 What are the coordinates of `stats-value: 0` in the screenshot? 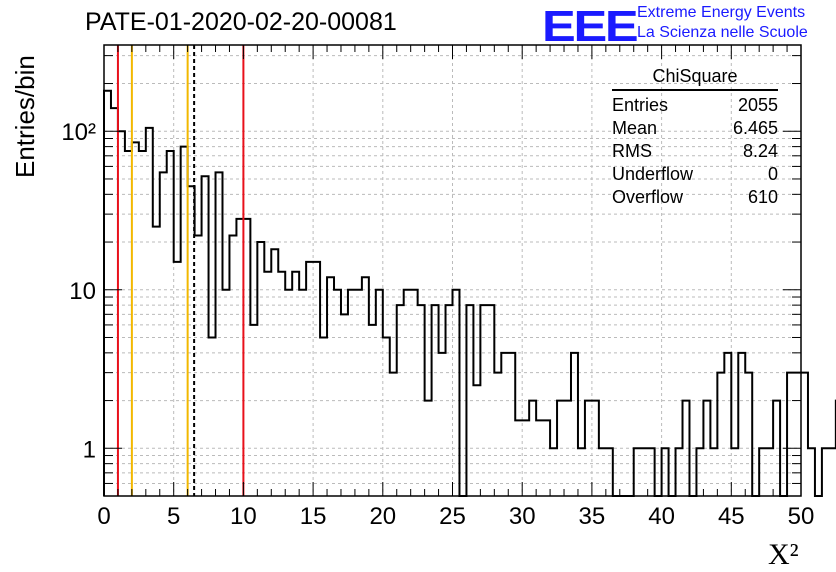 It's located at (772, 174).